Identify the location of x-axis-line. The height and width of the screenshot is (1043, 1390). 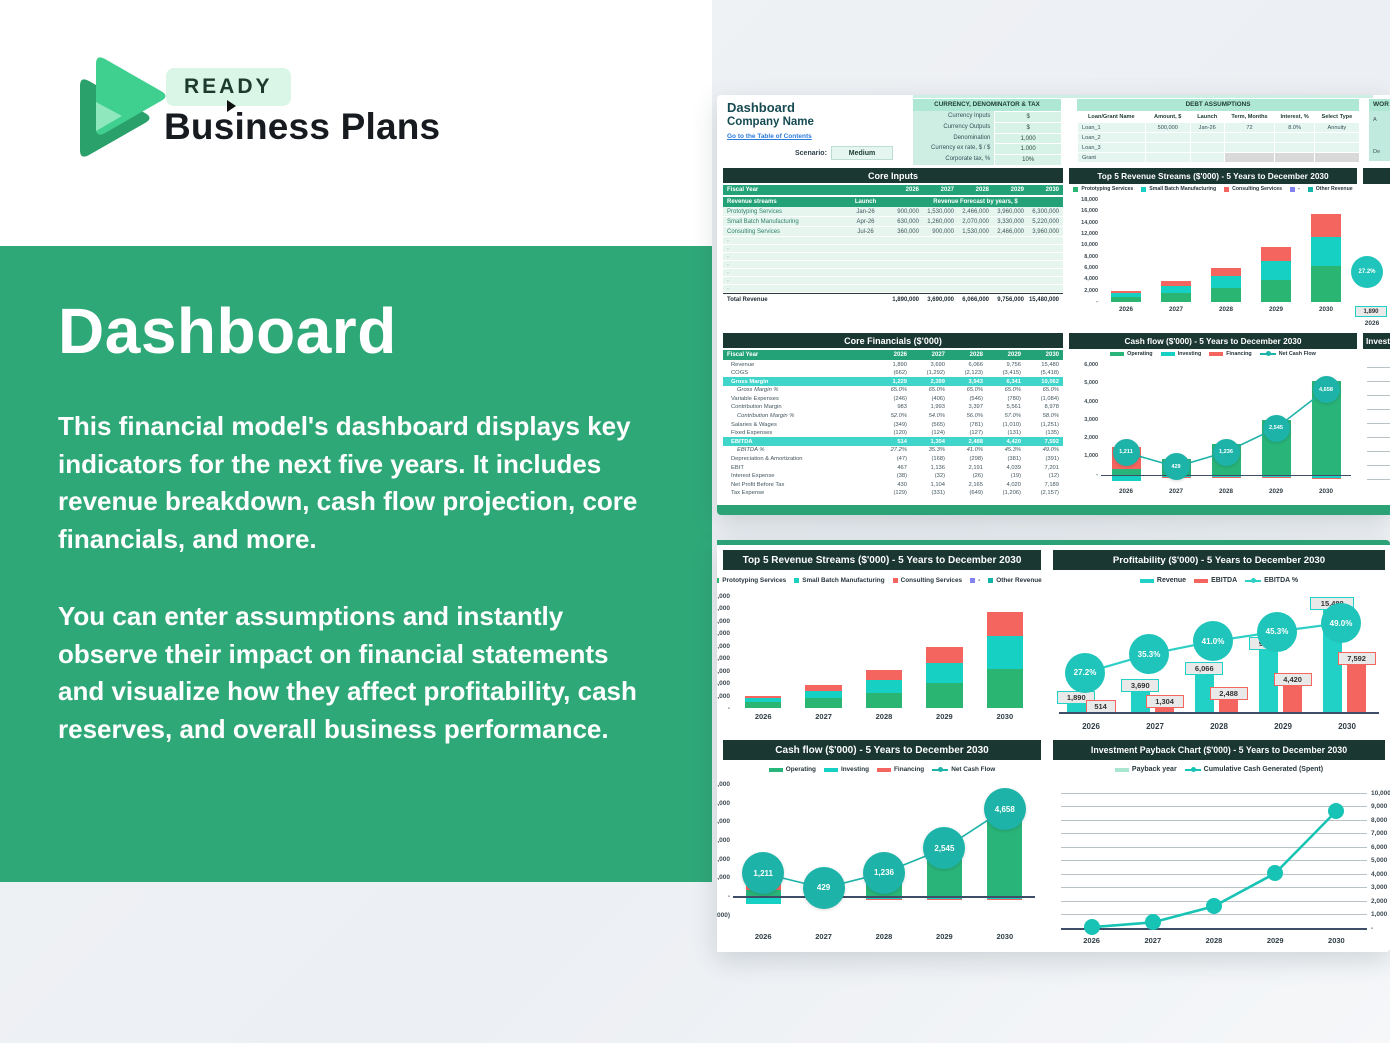
(1214, 929).